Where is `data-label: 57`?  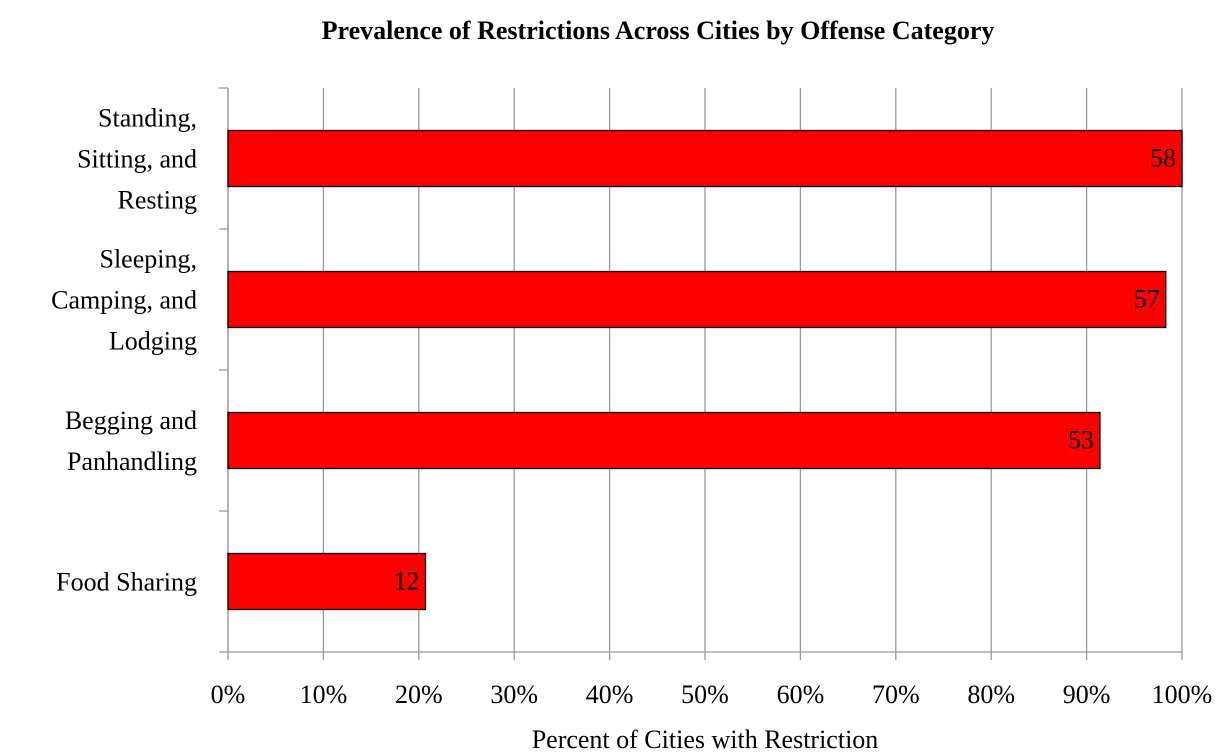 data-label: 57 is located at coordinates (1147, 298).